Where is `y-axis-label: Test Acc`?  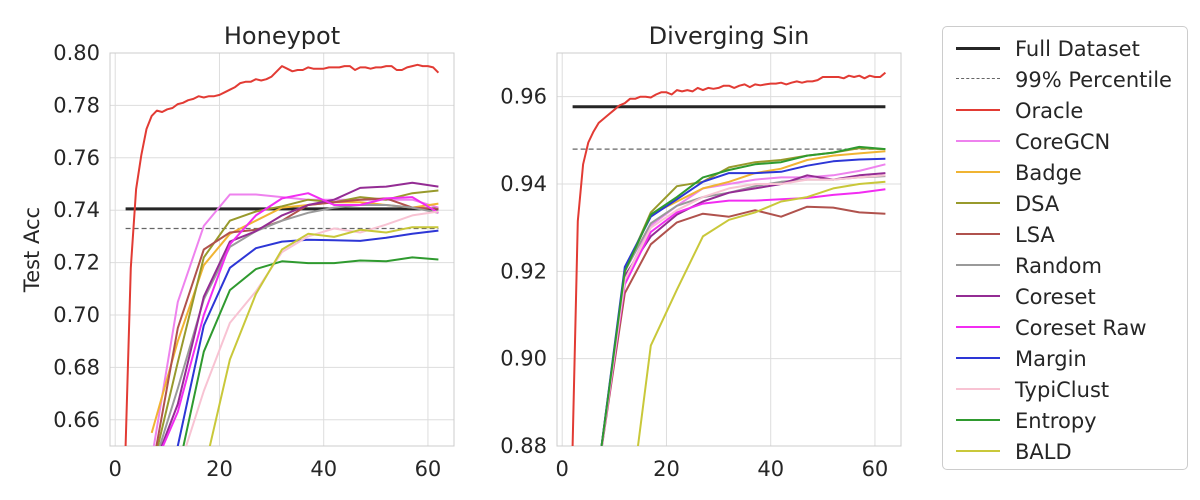 y-axis-label: Test Acc is located at coordinates (32, 250).